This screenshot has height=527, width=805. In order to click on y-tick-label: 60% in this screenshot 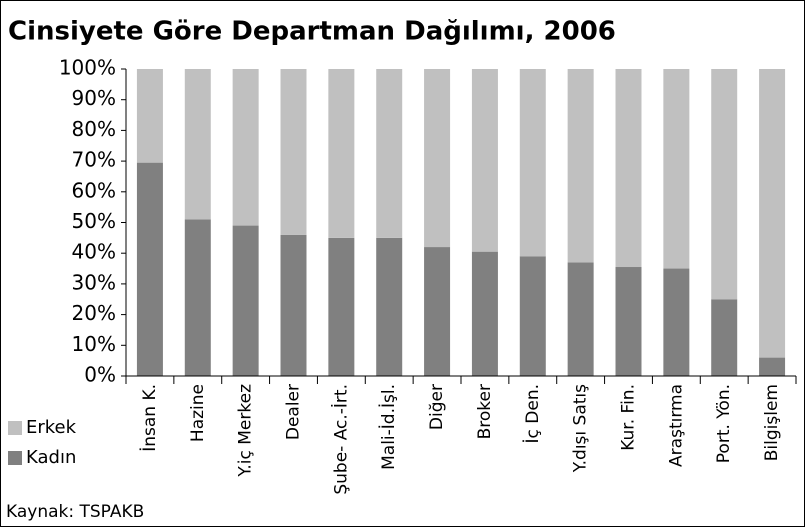, I will do `click(94, 190)`.